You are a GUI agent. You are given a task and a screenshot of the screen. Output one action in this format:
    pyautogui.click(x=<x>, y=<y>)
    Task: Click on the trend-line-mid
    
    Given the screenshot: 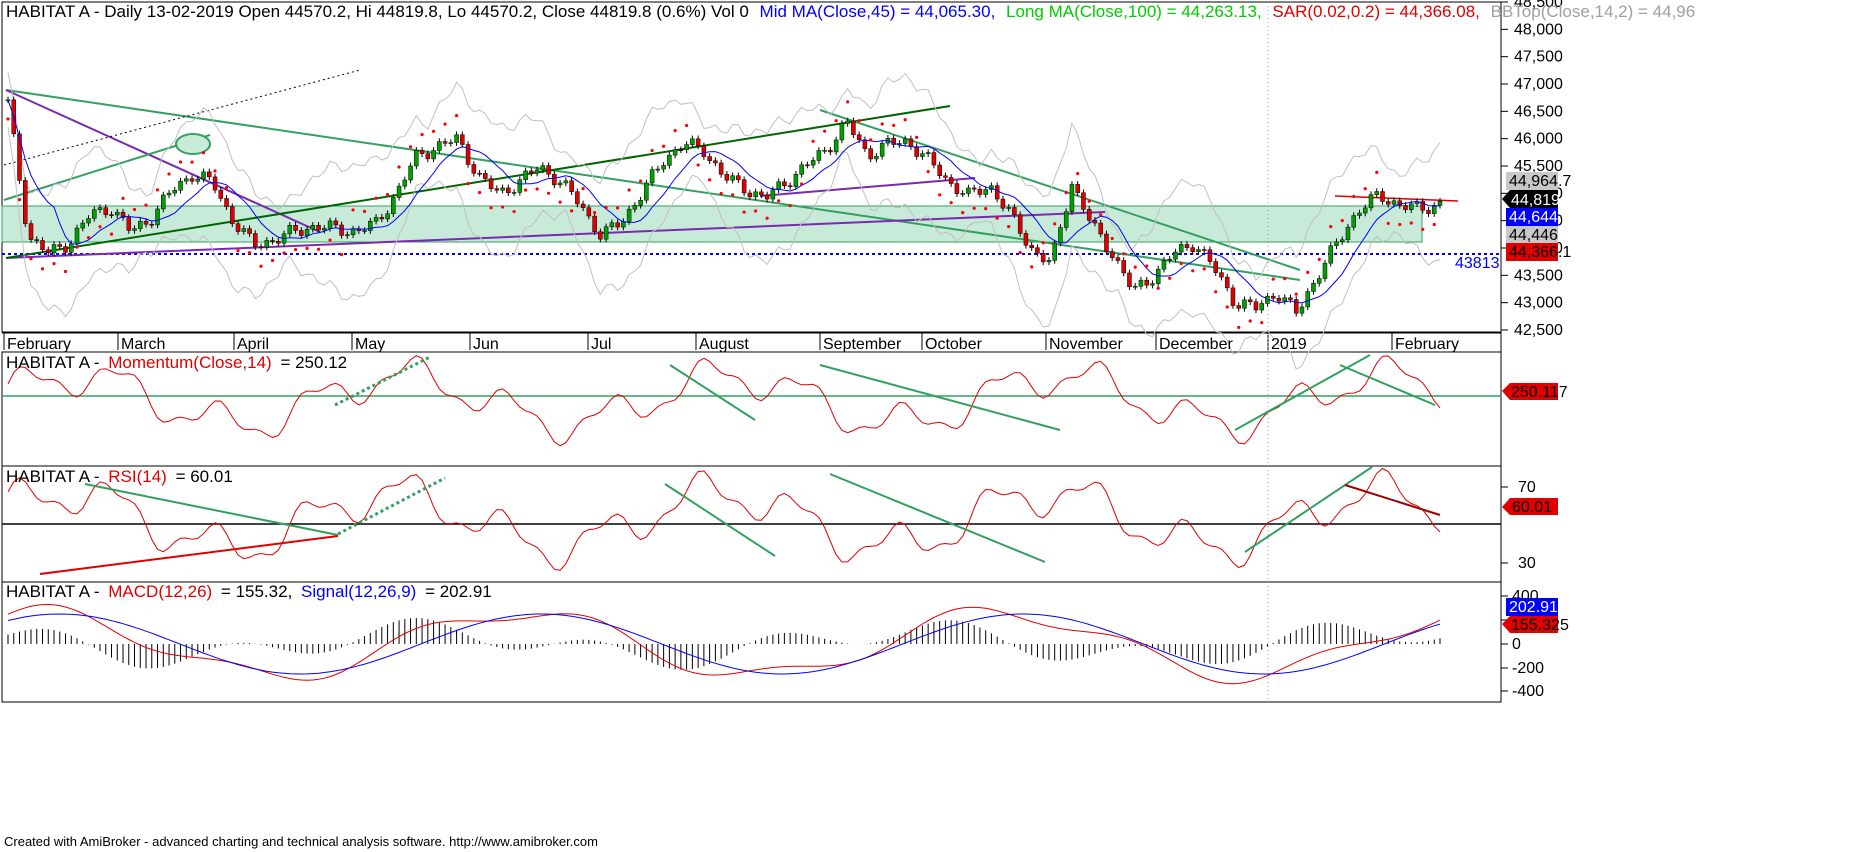 What is the action you would take?
    pyautogui.click(x=1060, y=190)
    